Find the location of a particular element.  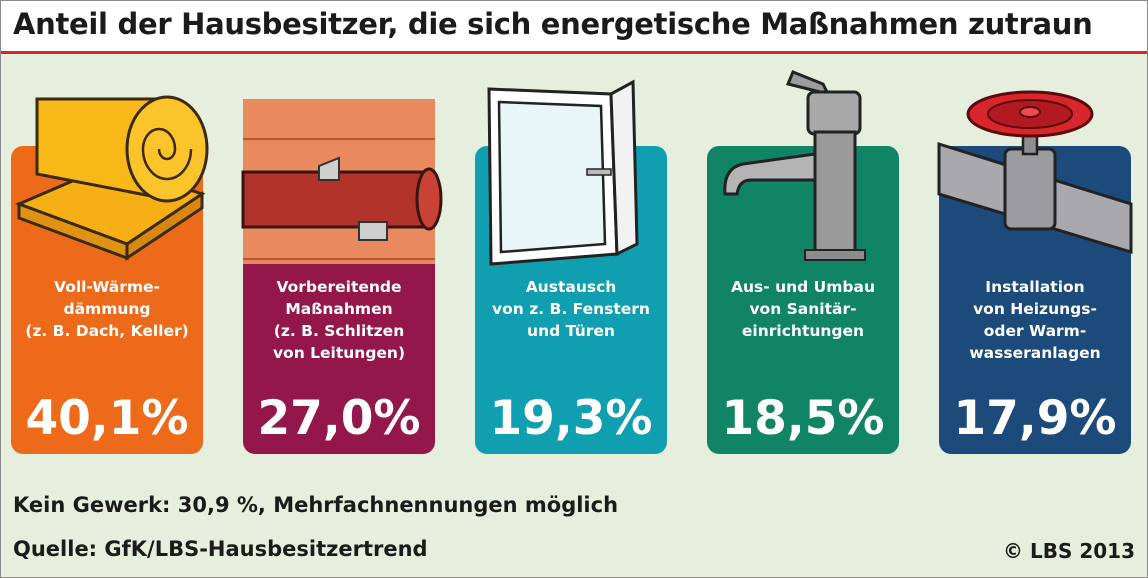

footer-copyright: © LBS 2013 is located at coordinates (1069, 551).